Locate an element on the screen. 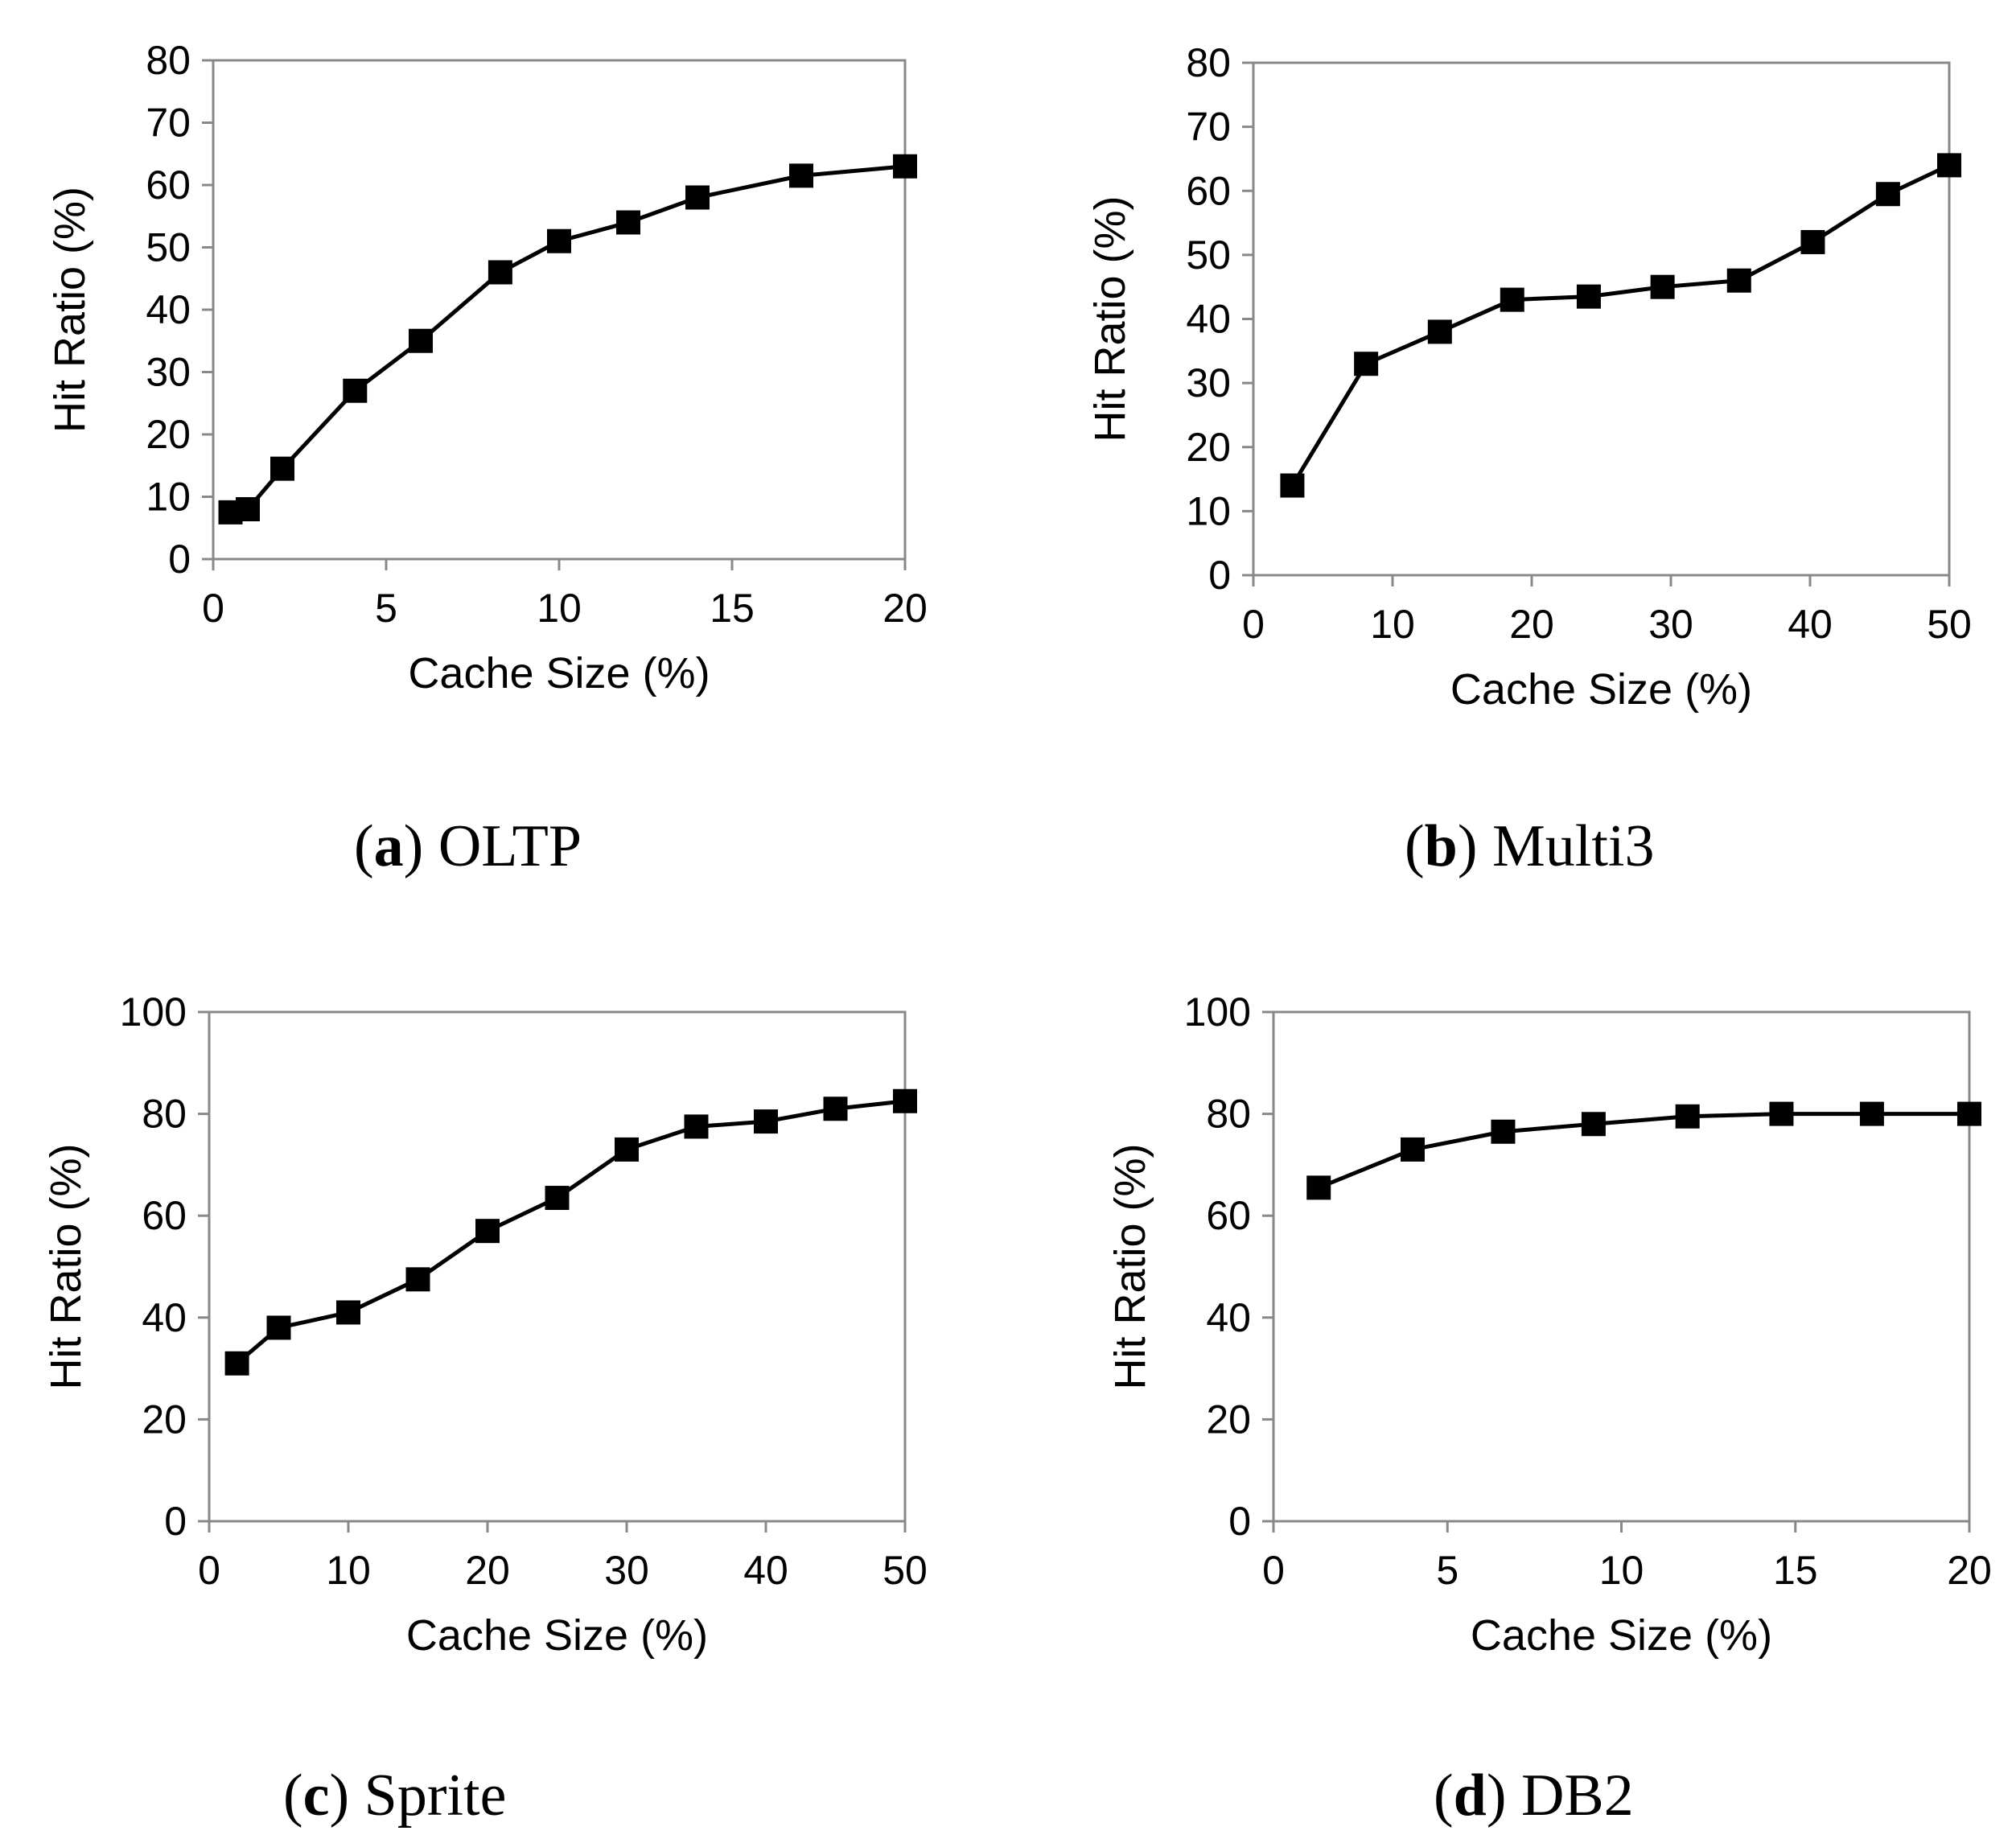 This screenshot has width=2016, height=1839. caption-oltp: (a) OLTP is located at coordinates (468, 846).